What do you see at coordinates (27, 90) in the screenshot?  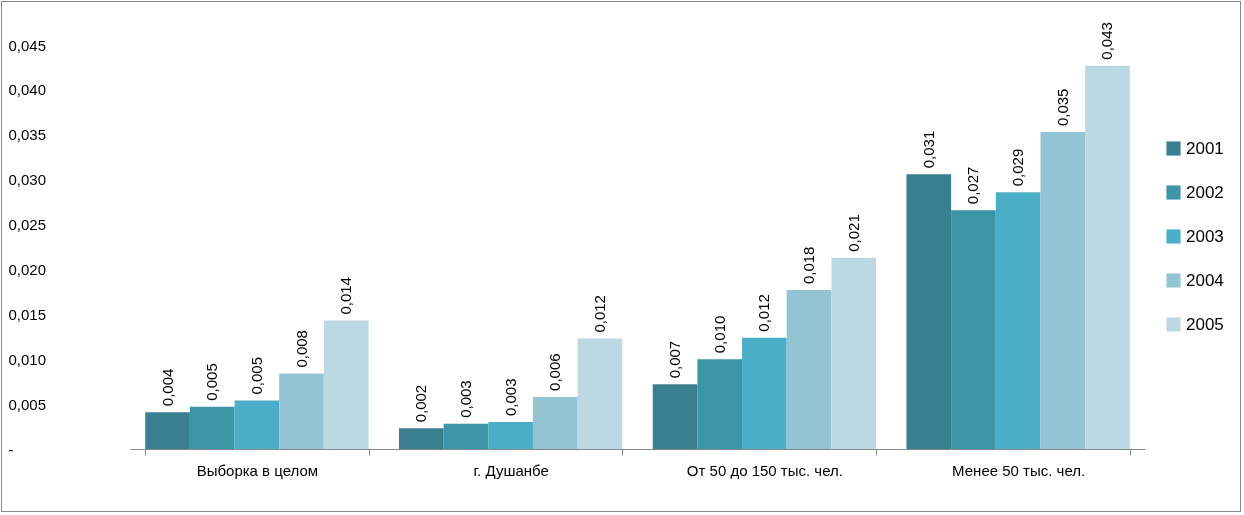 I see `y-tick-label: 0,040` at bounding box center [27, 90].